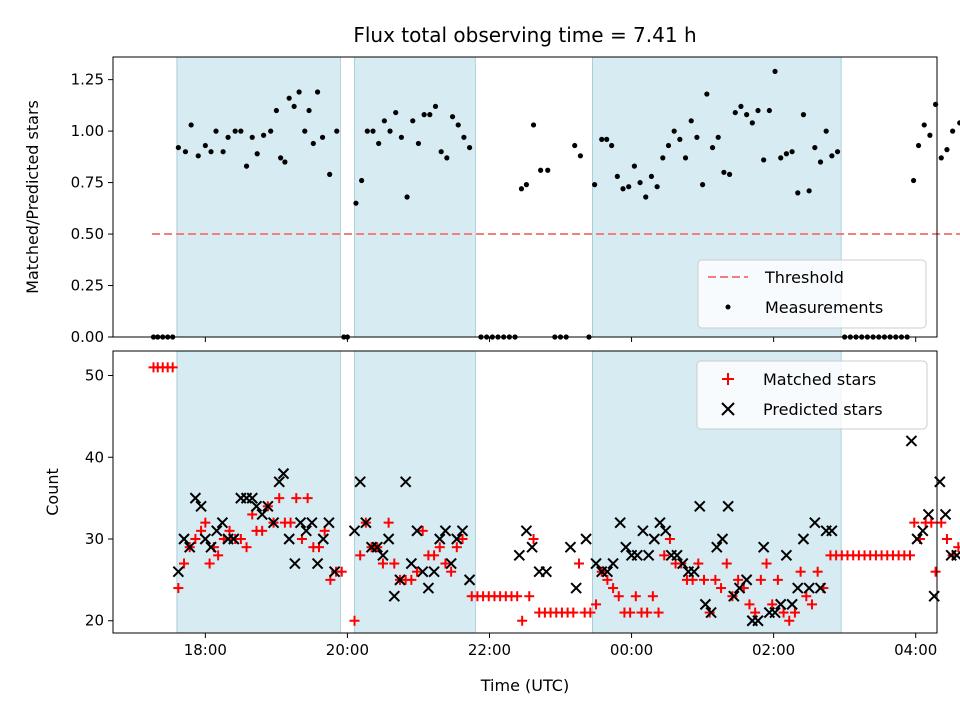 The height and width of the screenshot is (720, 960). I want to click on y-tick-label: 30, so click(94, 539).